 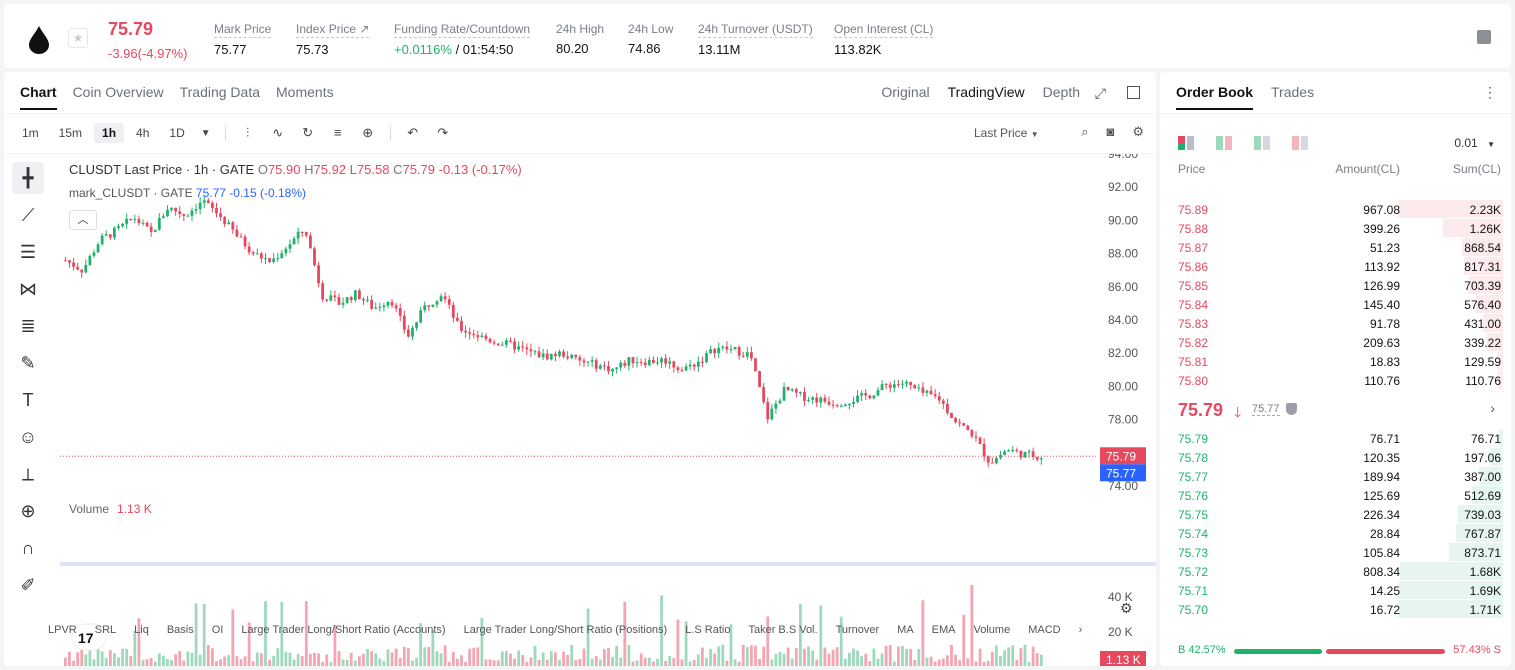 What do you see at coordinates (1490, 92) in the screenshot?
I see `more-icon: ⋮` at bounding box center [1490, 92].